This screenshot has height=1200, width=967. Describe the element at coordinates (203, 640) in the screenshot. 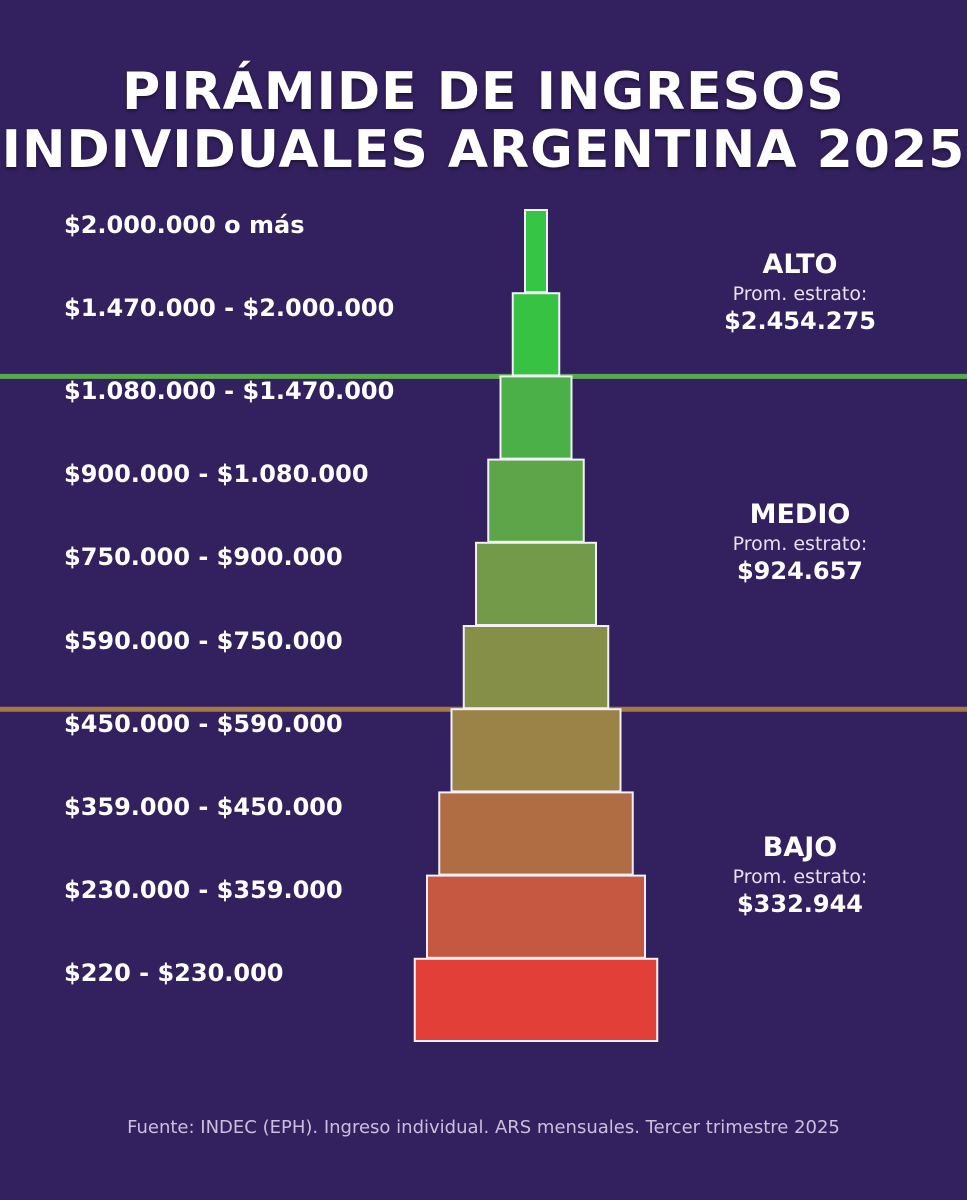

I see `bracket-label-5: $590.000 - $750.000` at that location.